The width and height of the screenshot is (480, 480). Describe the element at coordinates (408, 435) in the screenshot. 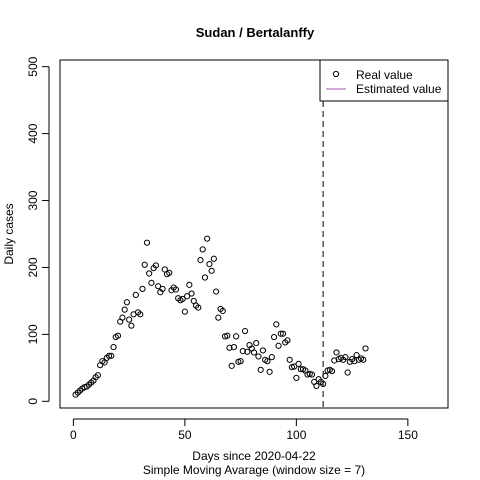

I see `x-tick-label: 150` at that location.